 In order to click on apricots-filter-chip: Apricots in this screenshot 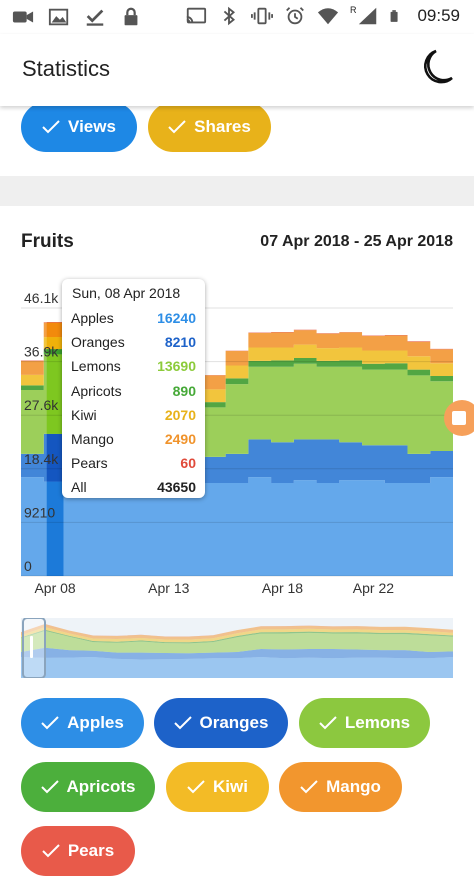, I will do `click(88, 787)`.